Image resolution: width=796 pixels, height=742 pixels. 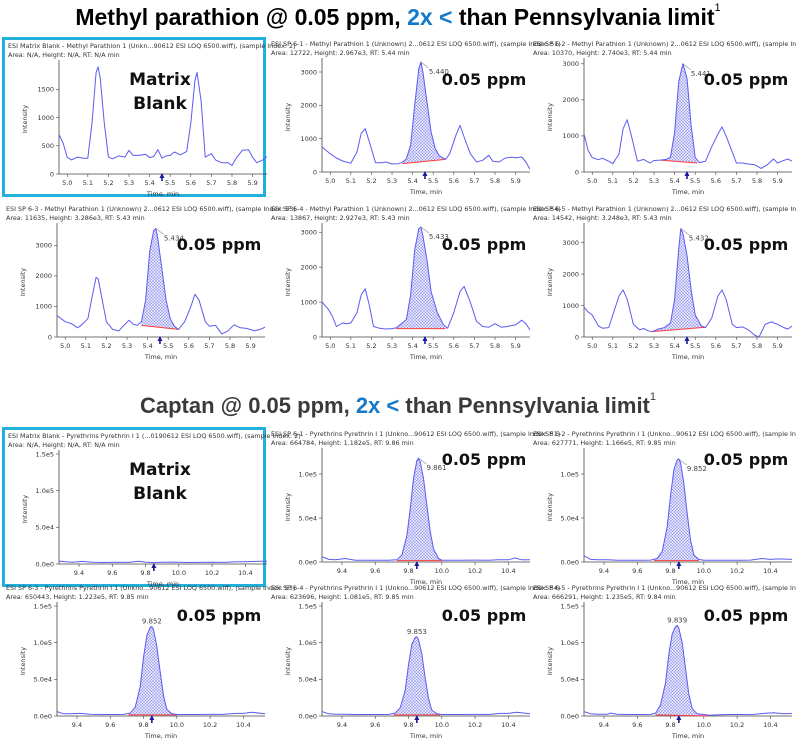 I want to click on title-text-post: than Pennsylvania limit, so click(x=524, y=405).